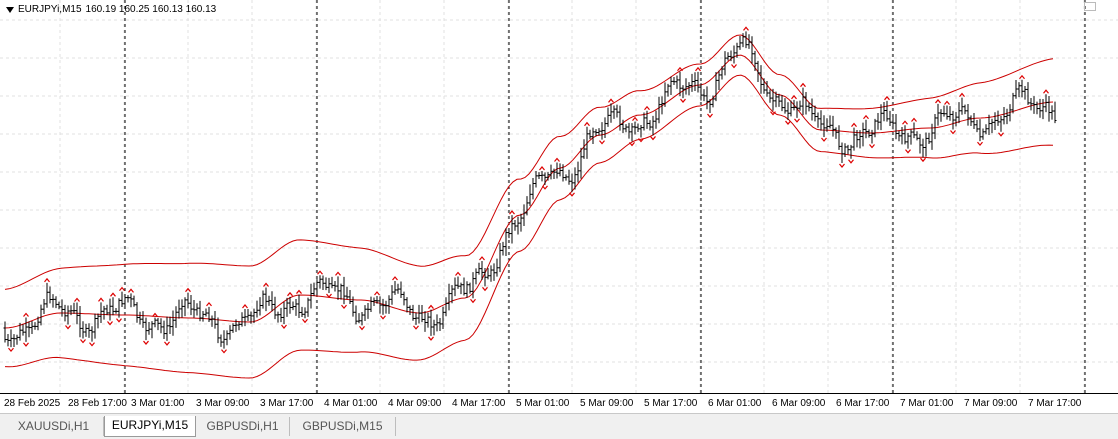 The width and height of the screenshot is (1118, 439). What do you see at coordinates (543, 403) in the screenshot?
I see `time-label: 5 Mar 01:00` at bounding box center [543, 403].